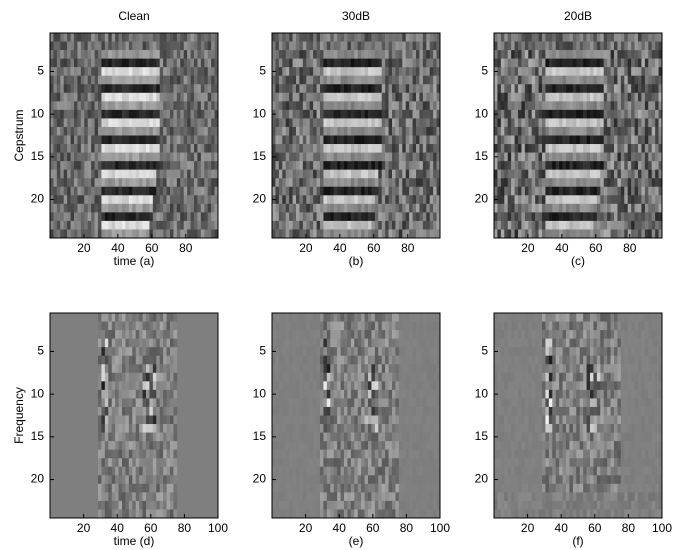  I want to click on x-tick-label: 60, so click(374, 248).